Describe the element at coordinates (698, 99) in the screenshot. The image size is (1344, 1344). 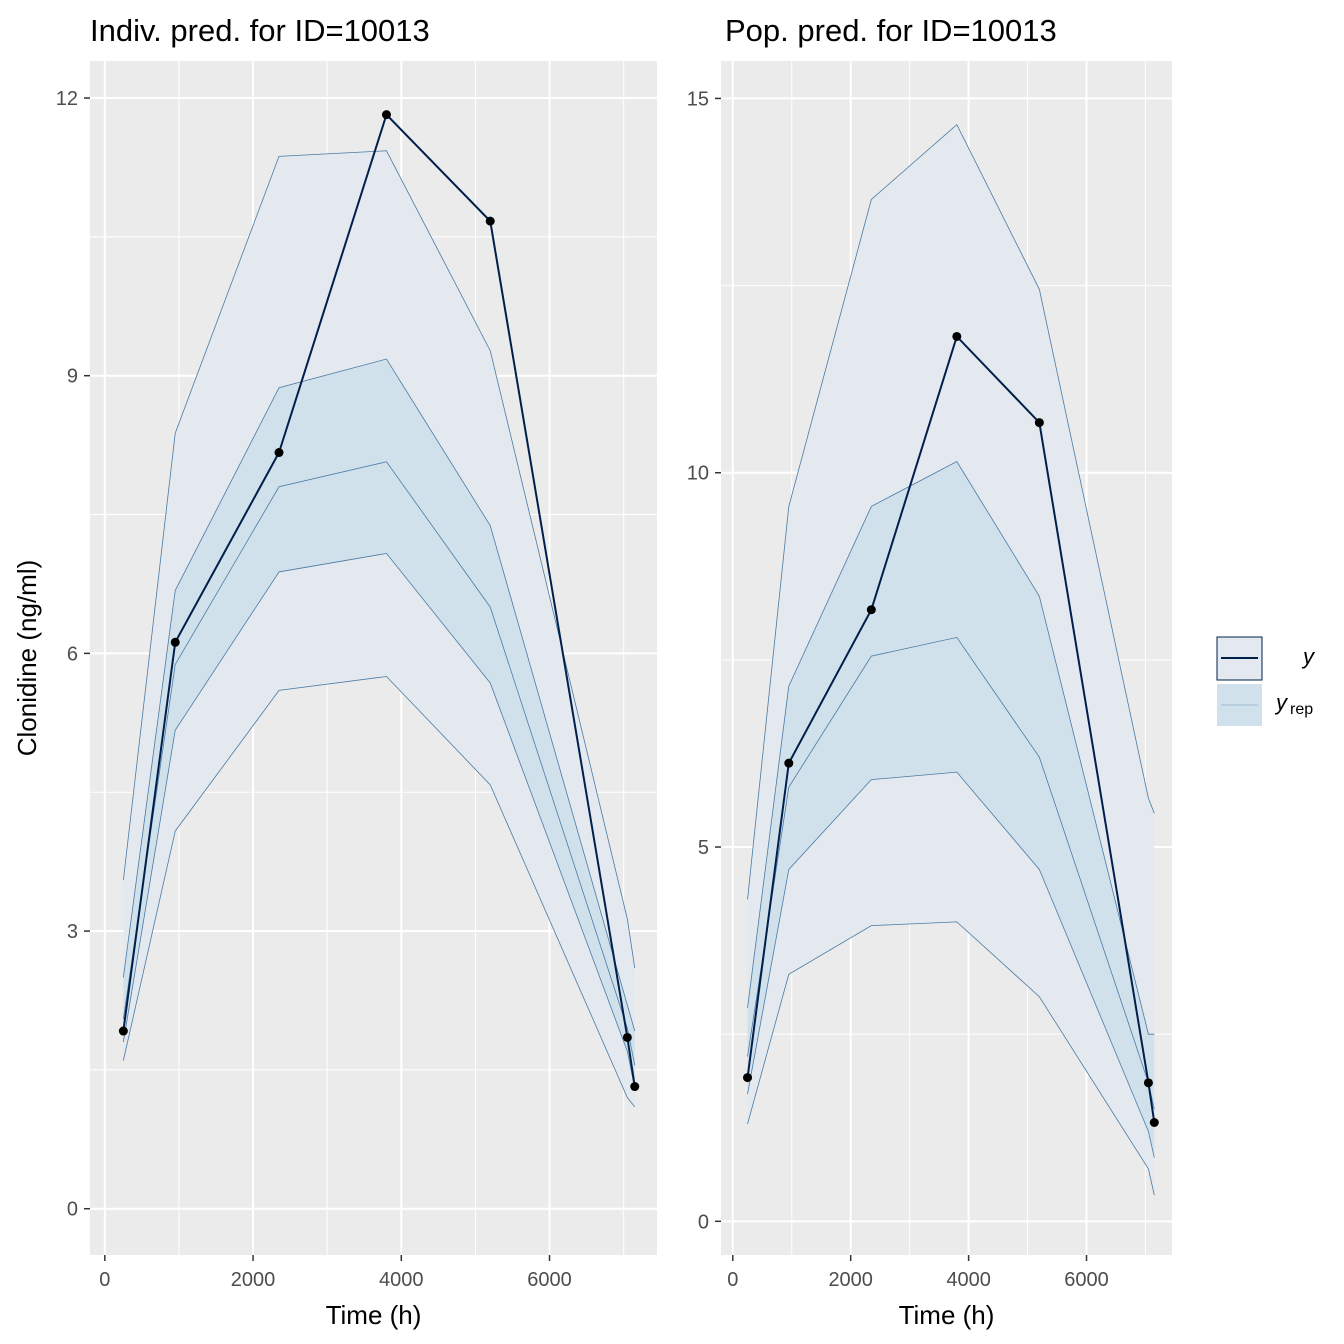
I see `y-tick-label: 15` at that location.